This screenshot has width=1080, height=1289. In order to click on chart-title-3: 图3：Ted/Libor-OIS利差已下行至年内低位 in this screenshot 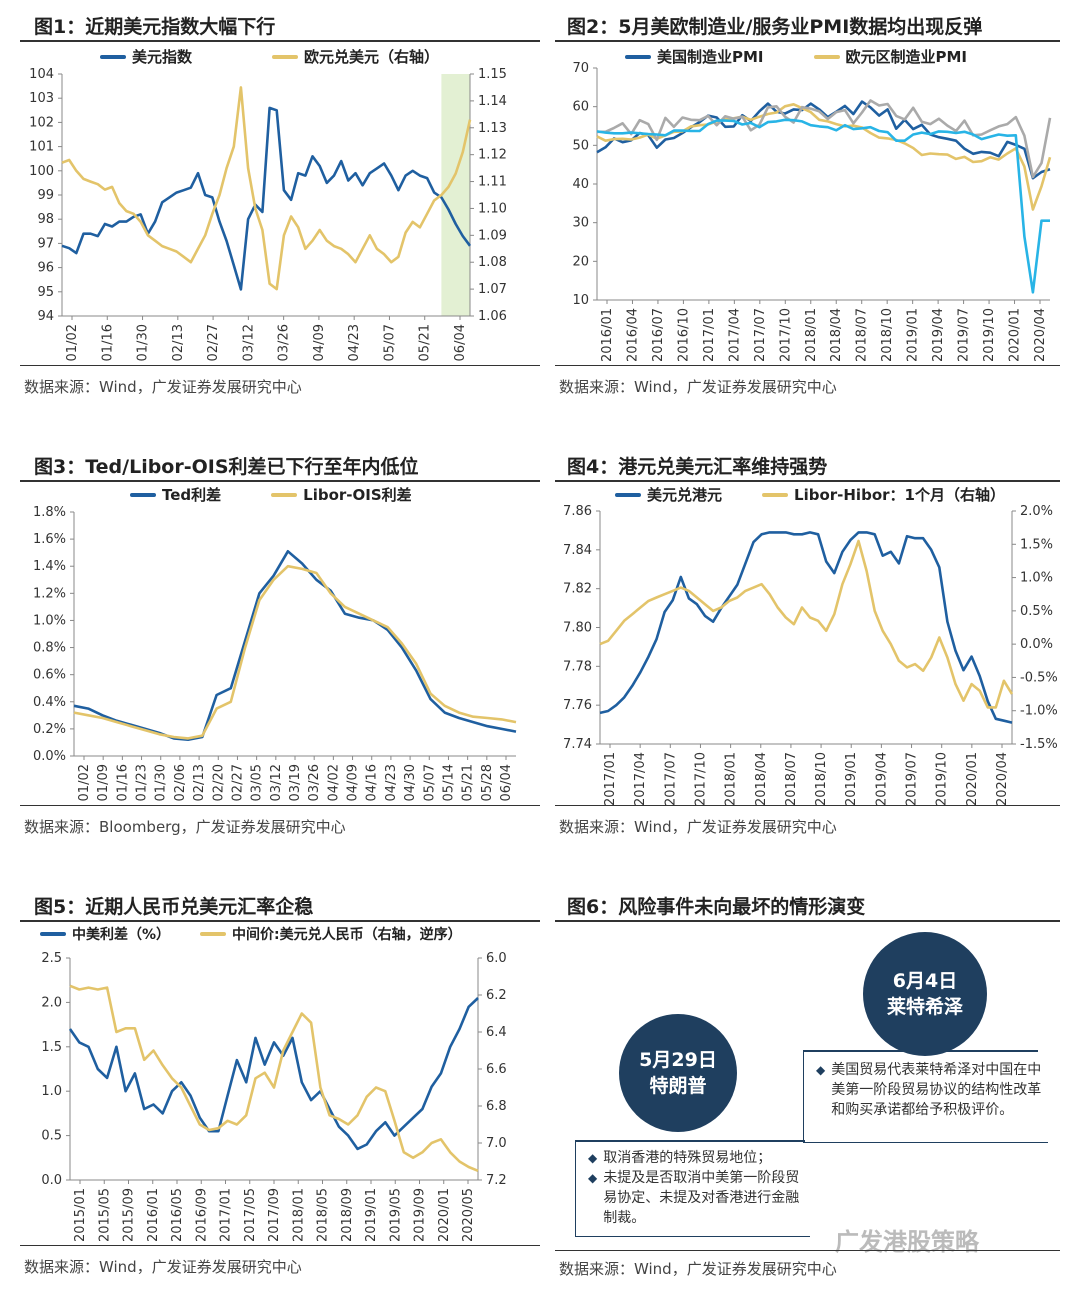, I will do `click(226, 467)`.